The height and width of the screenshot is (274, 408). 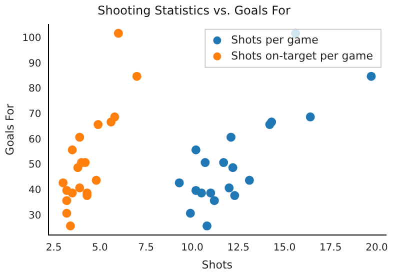 What do you see at coordinates (302, 55) in the screenshot?
I see `legend-label: Shots on-target per game` at bounding box center [302, 55].